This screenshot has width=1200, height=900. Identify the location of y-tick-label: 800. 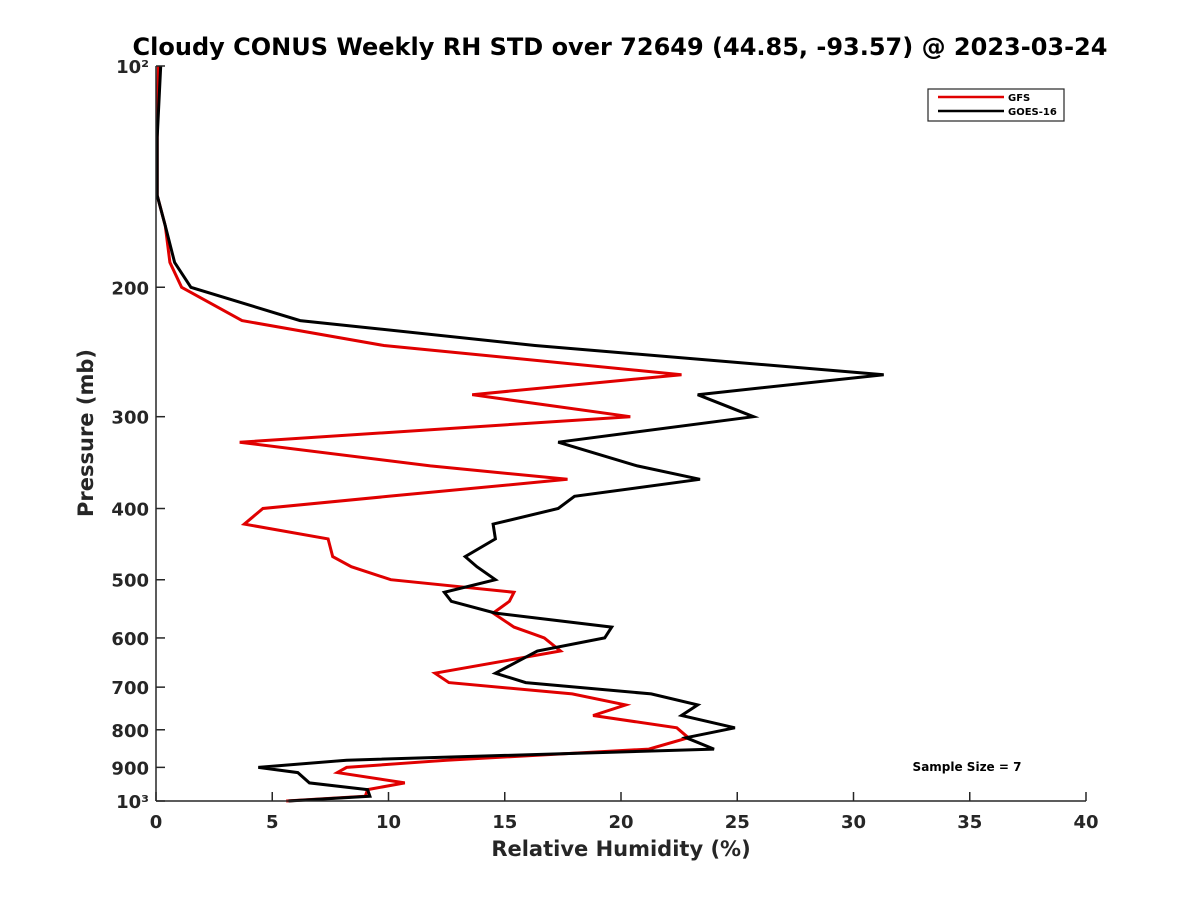
(130, 731).